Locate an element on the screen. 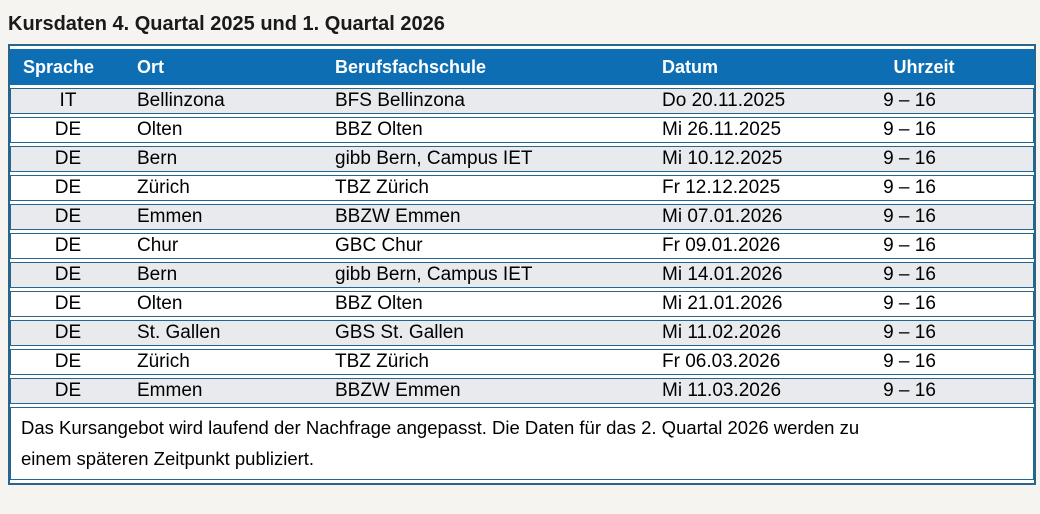 The width and height of the screenshot is (1040, 514). column-header-sprache: Sprache is located at coordinates (67, 67).